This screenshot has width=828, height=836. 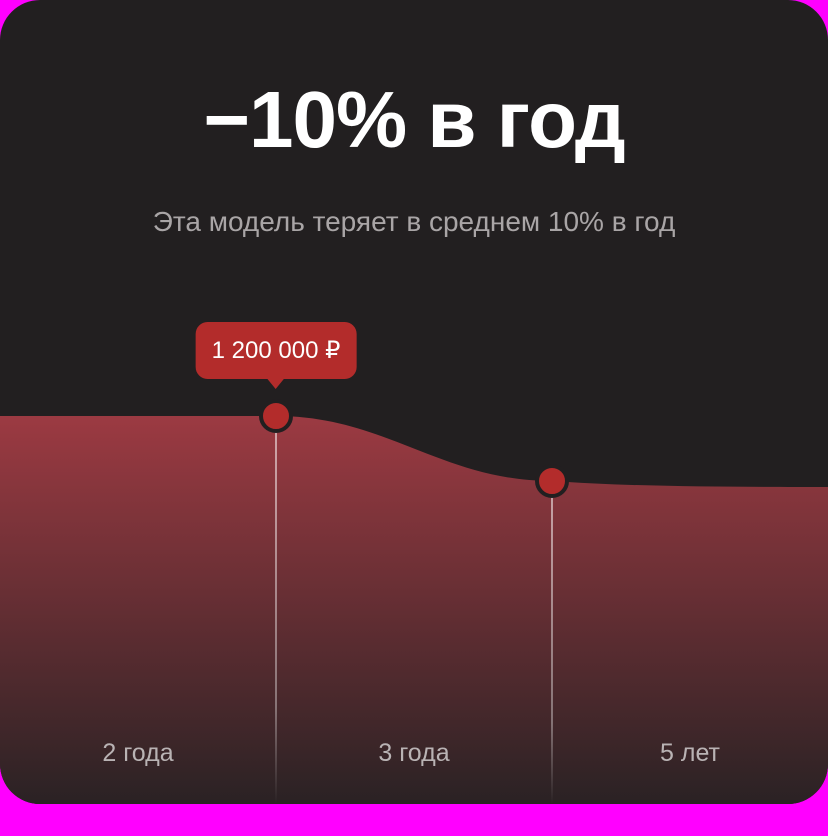 I want to click on x-tick-label: 2 года, so click(x=138, y=753).